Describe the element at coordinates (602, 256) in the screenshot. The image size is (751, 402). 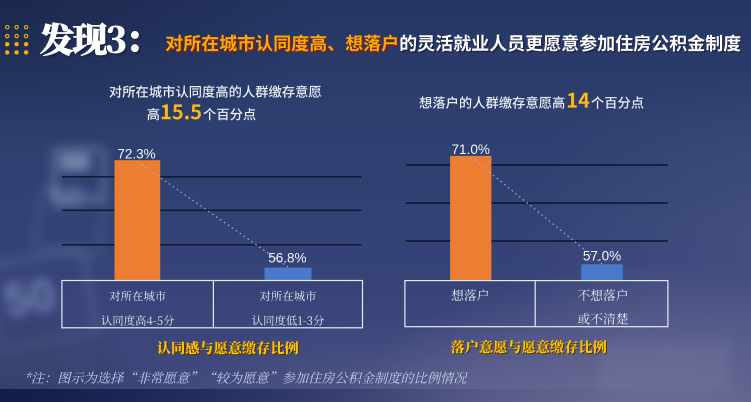
I see `svg-text: 57.0%` at that location.